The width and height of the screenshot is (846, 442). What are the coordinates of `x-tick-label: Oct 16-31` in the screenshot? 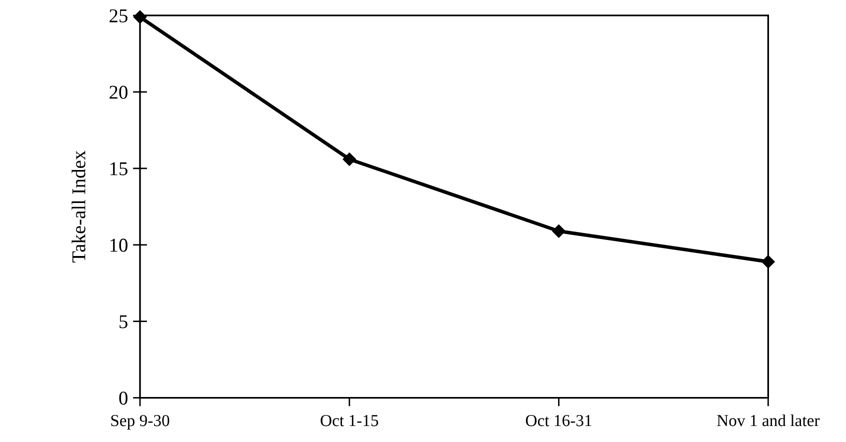 It's located at (559, 420).